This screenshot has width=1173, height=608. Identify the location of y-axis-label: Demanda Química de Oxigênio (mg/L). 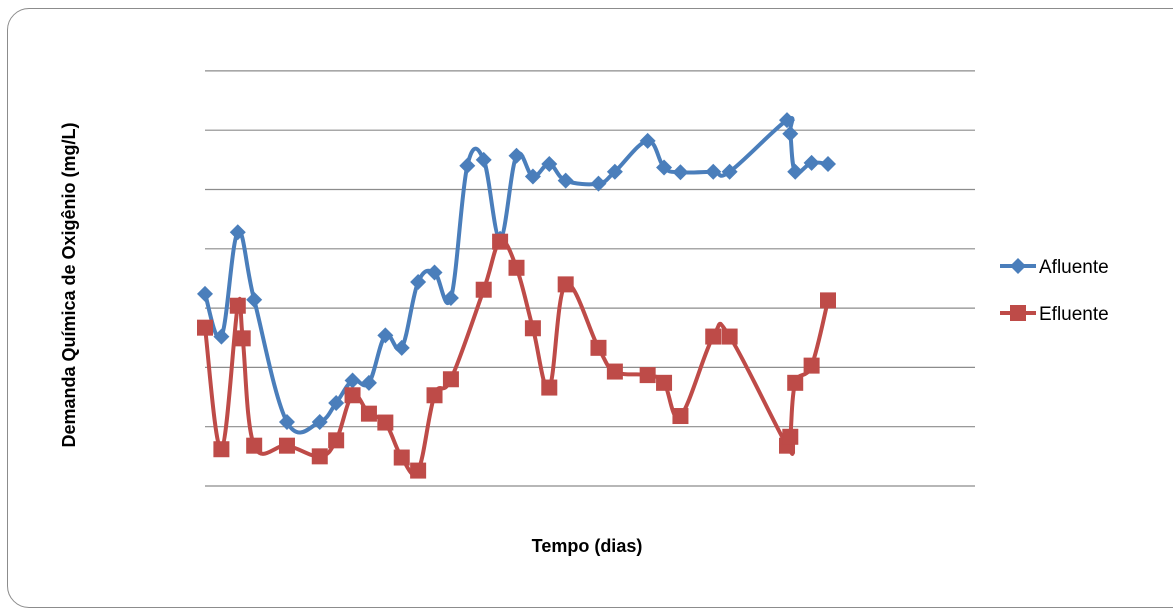
(69, 284).